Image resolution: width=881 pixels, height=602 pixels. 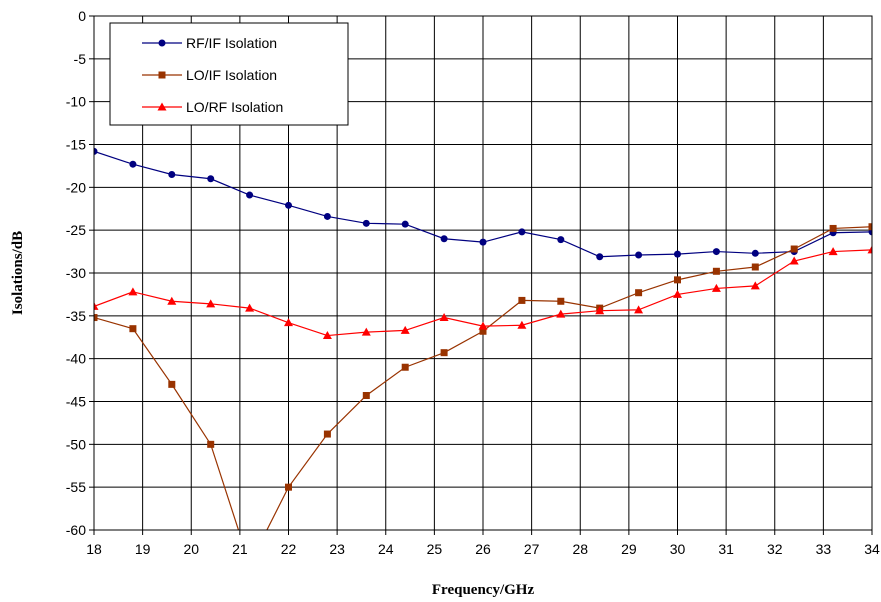 What do you see at coordinates (18, 273) in the screenshot?
I see `y-axis-title: Isolations/dB` at bounding box center [18, 273].